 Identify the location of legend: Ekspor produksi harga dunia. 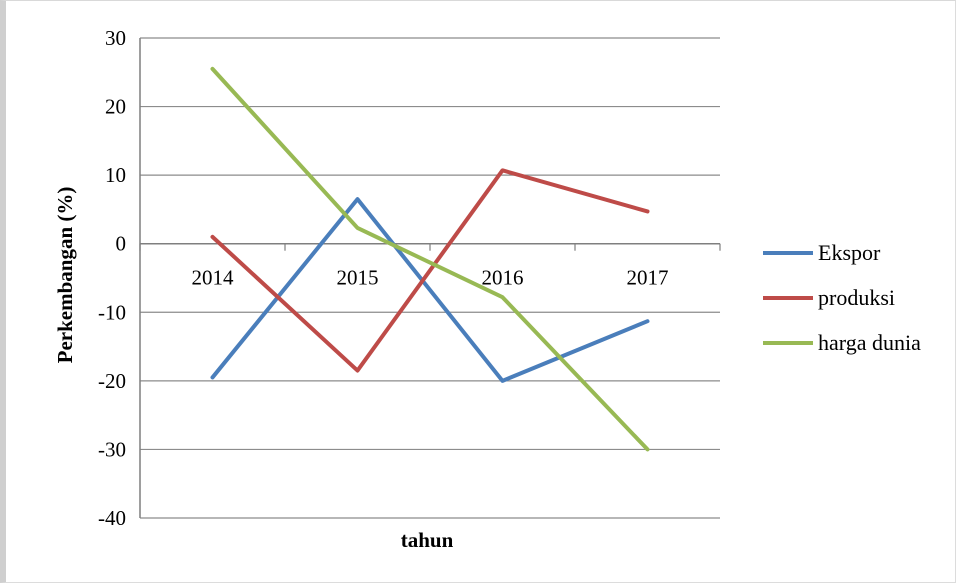
(842, 297).